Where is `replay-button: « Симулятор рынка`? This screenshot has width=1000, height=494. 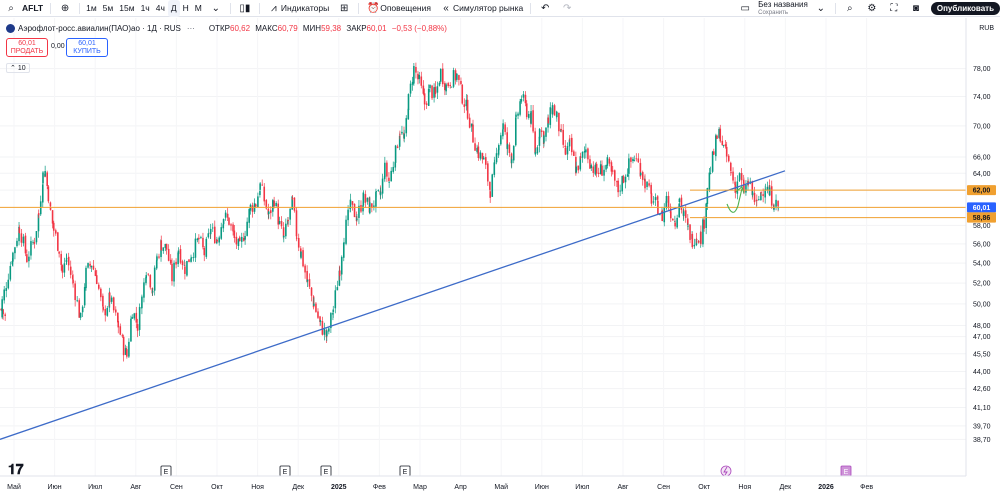 replay-button: « Симулятор рынка is located at coordinates (481, 8).